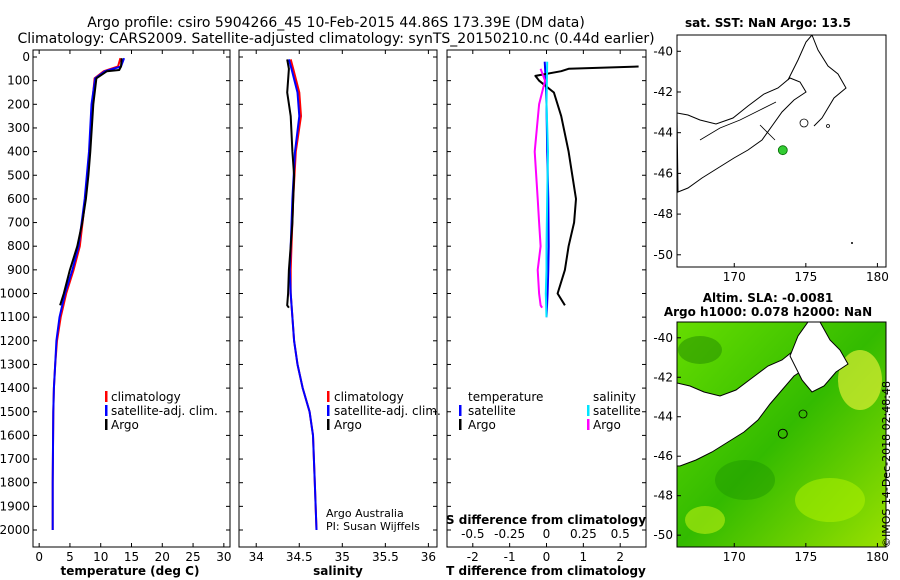 The width and height of the screenshot is (900, 580). I want to click on watermark: ©IMOS 14-Dec-2018 02:48:48, so click(886, 464).